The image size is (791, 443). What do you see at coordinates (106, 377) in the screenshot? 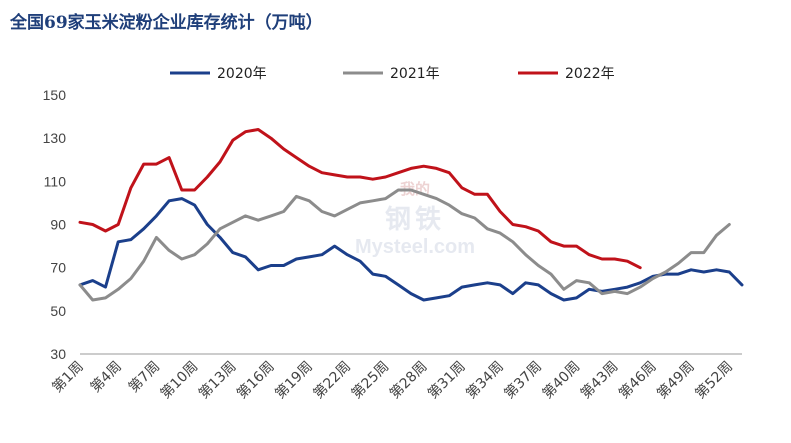
I see `x-tick-label: 第4周` at bounding box center [106, 377].